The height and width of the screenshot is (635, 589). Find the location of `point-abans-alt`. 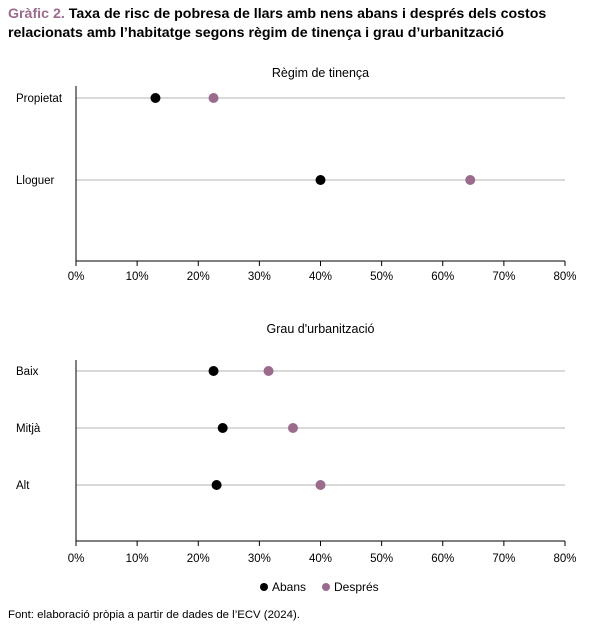

point-abans-alt is located at coordinates (216, 485).